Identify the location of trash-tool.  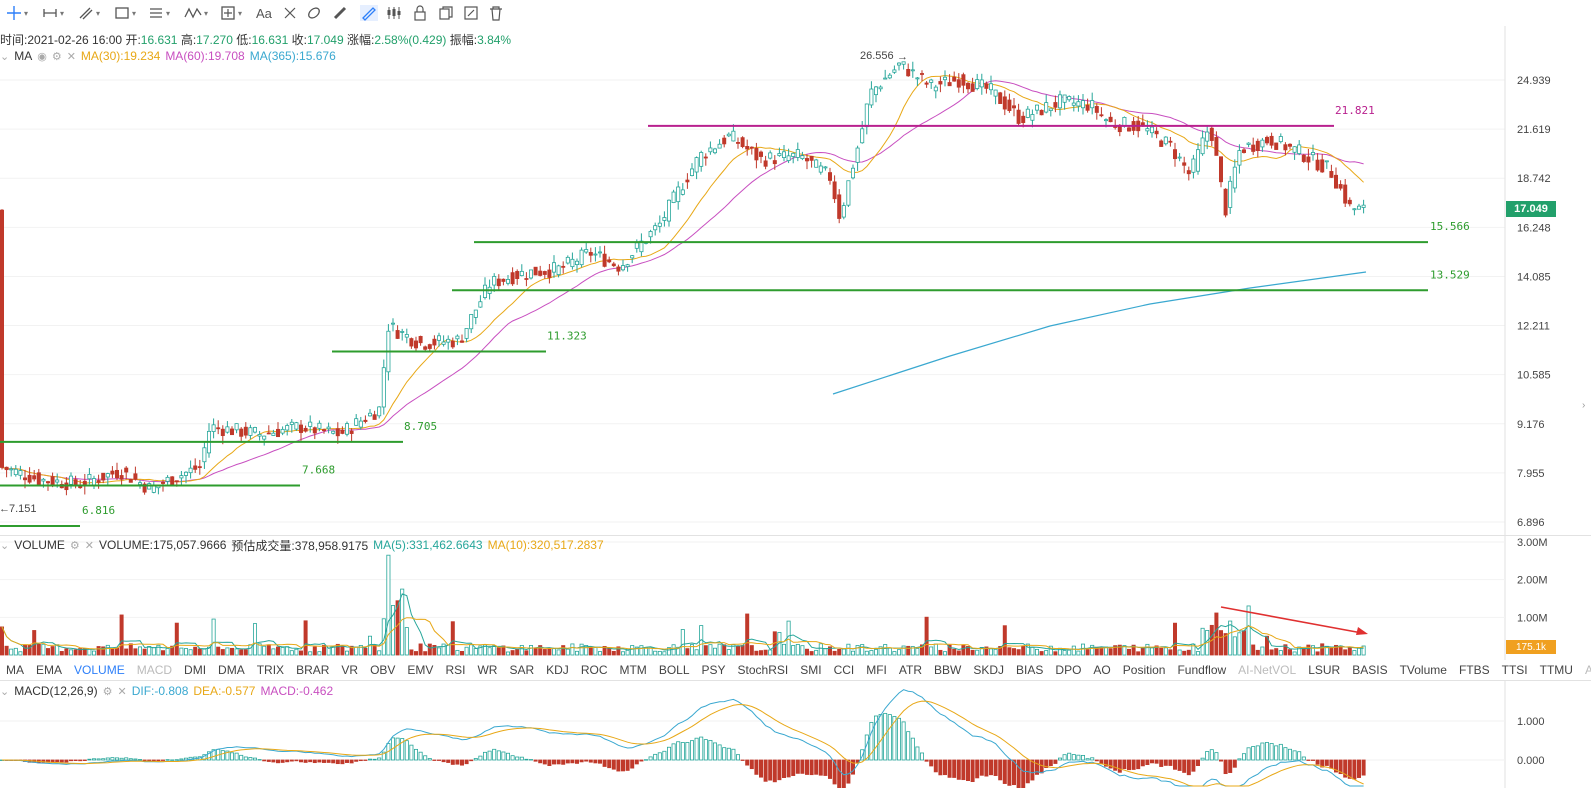
(496, 13).